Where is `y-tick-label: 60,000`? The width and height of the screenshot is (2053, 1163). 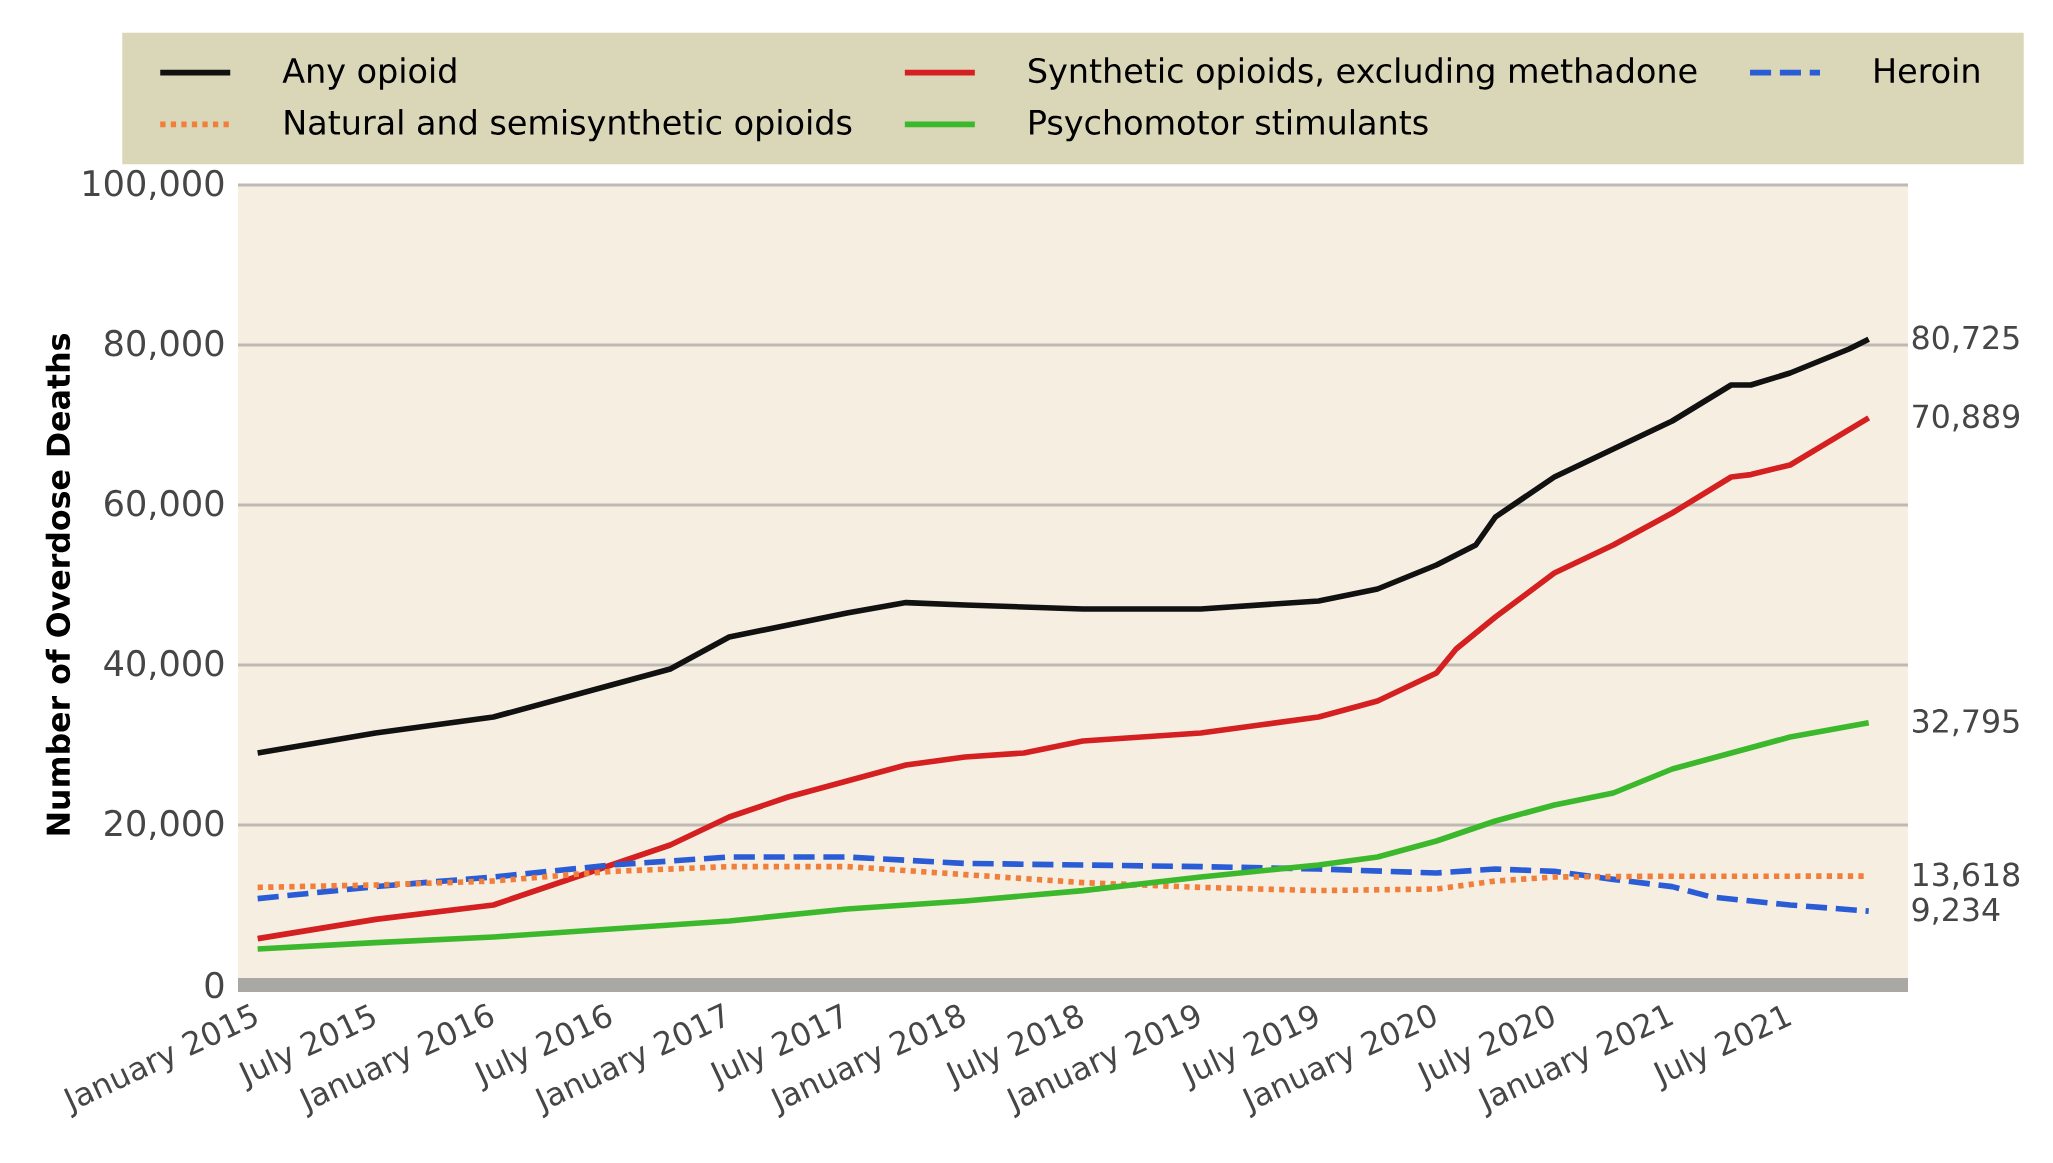 y-tick-label: 60,000 is located at coordinates (164, 505).